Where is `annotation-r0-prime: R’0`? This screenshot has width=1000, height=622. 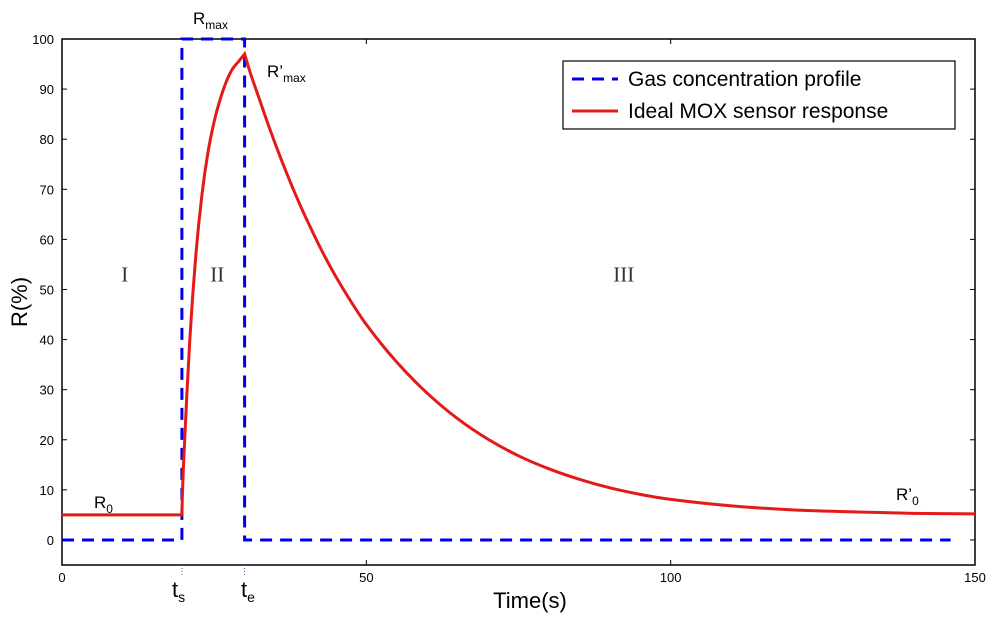 annotation-r0-prime: R’0 is located at coordinates (907, 496).